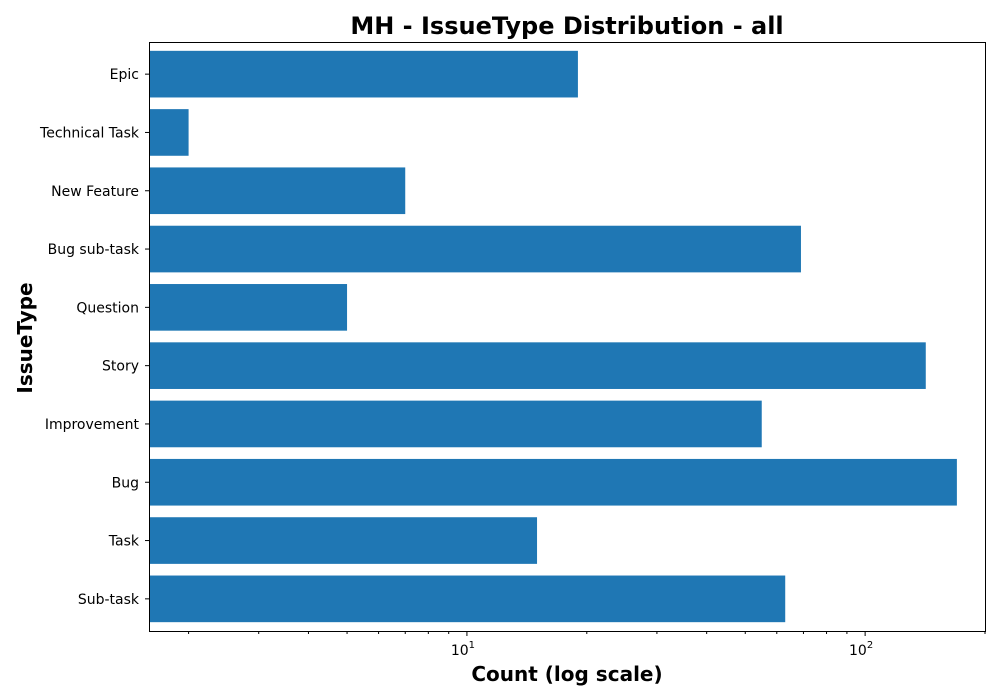 This screenshot has height=700, width=1000. What do you see at coordinates (364, 74) in the screenshot?
I see `bar-epic` at bounding box center [364, 74].